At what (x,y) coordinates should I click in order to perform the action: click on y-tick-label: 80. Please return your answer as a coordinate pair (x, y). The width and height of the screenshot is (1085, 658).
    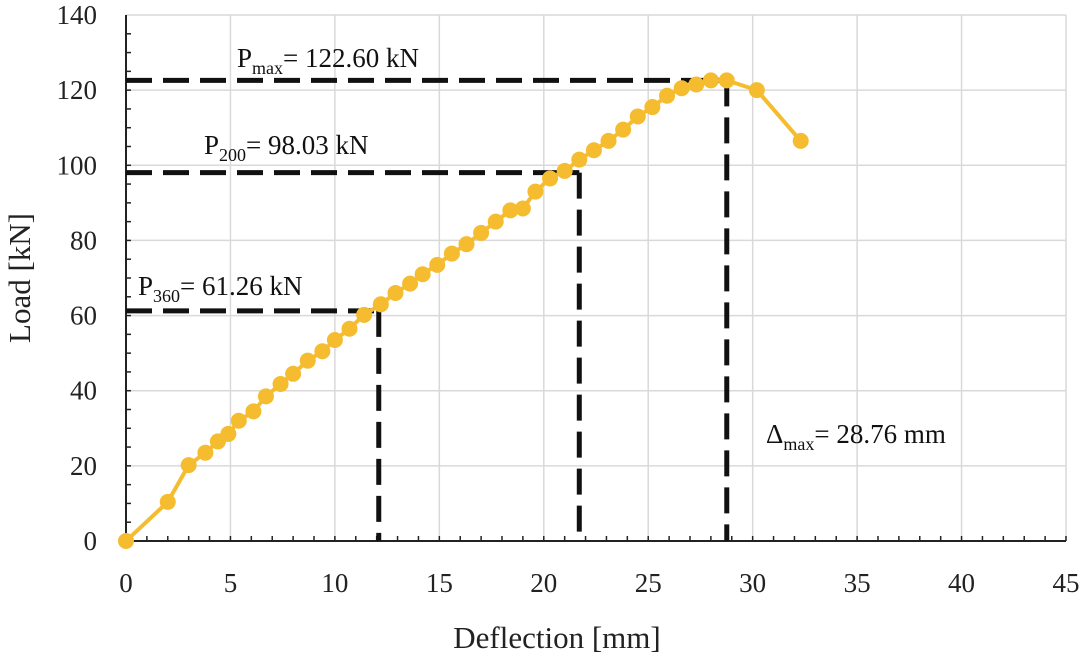
    Looking at the image, I should click on (83, 240).